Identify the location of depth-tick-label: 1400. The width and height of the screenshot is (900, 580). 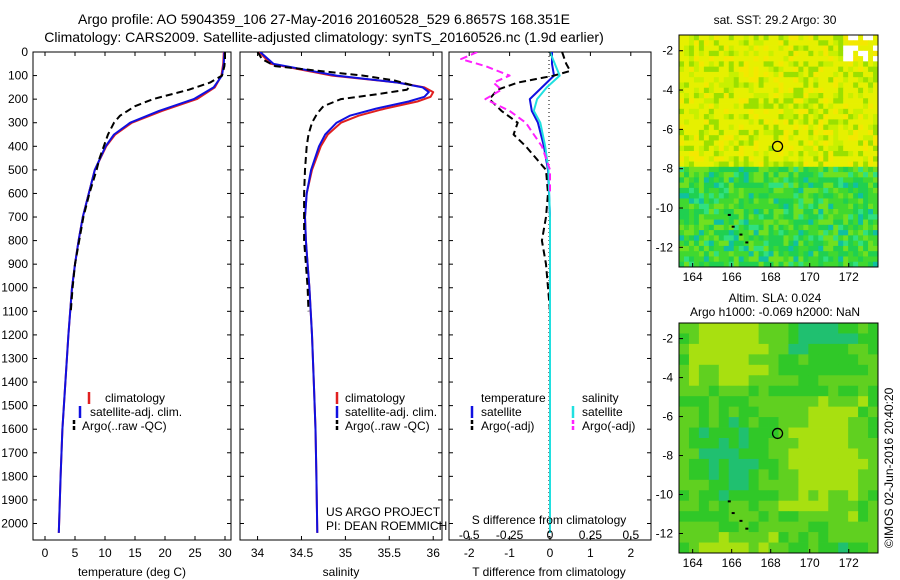
(14, 382).